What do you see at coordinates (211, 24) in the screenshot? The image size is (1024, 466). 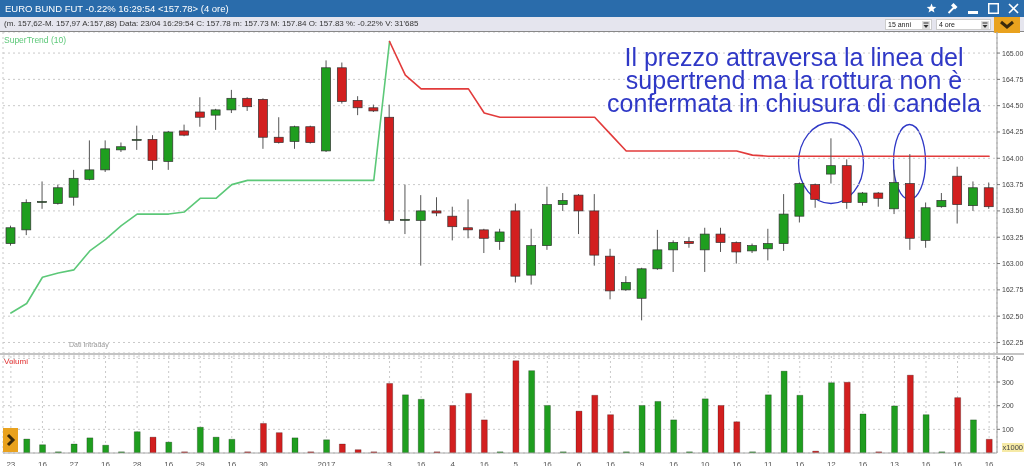 I see `chart-subtitle: (m. 157,62-M. 157,97 A:157,88) Data: 23/04 16:29:54 C: 157.78 m: 157.73 M: 157.84 O: 157.83 %: -0.22% V: 31'685` at bounding box center [211, 24].